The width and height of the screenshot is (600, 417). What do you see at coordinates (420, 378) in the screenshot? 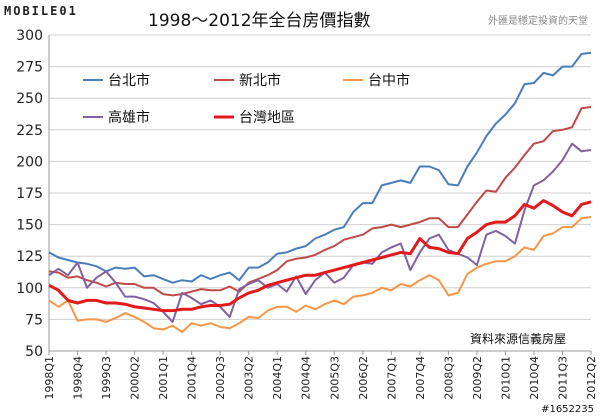
I see `x-tick-label: 2007Q4` at bounding box center [420, 378].